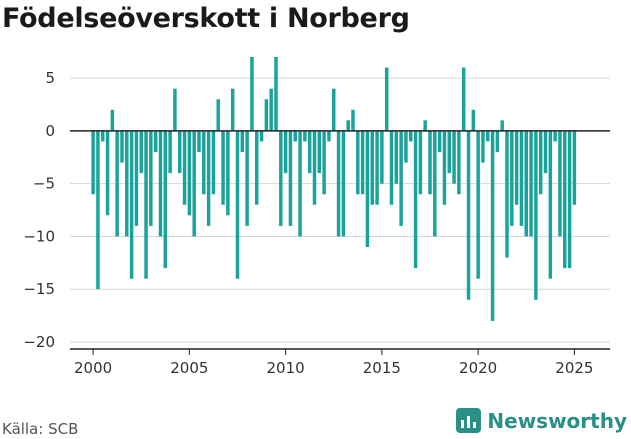 The height and width of the screenshot is (439, 631). What do you see at coordinates (40, 429) in the screenshot?
I see `source-note: Källa: SCB` at bounding box center [40, 429].